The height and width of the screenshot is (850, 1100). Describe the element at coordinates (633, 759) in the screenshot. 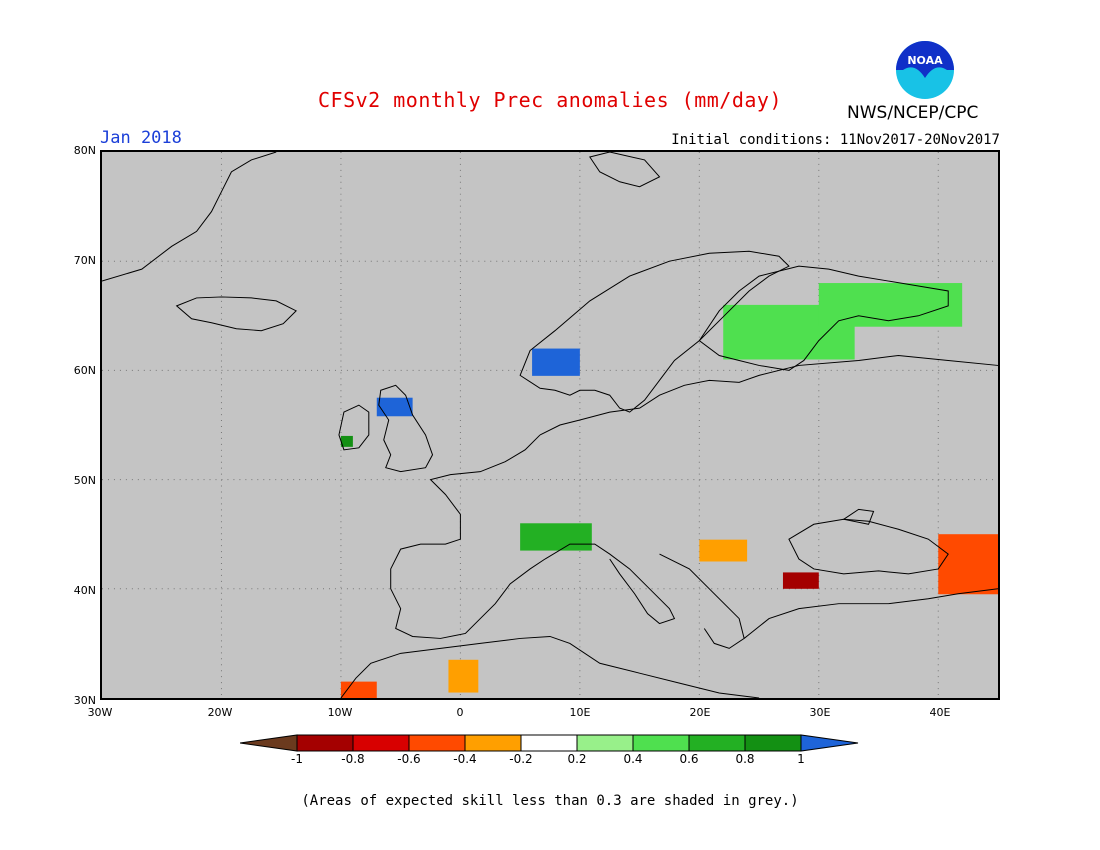

I see `cbar-label-0.4: 0.4` at that location.